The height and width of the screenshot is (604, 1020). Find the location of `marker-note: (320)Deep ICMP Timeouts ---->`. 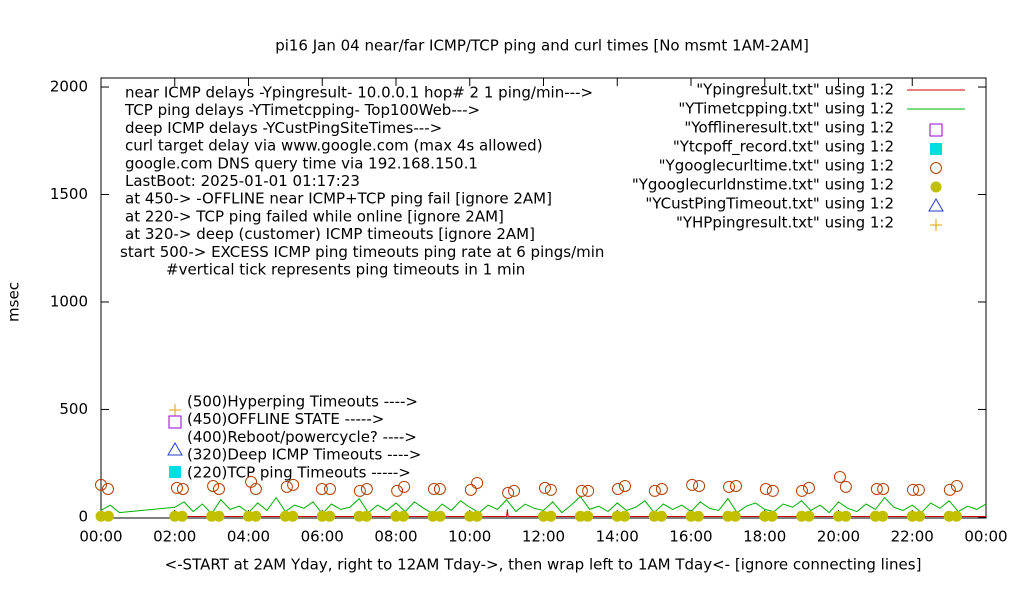

marker-note: (320)Deep ICMP Timeouts ----> is located at coordinates (304, 455).